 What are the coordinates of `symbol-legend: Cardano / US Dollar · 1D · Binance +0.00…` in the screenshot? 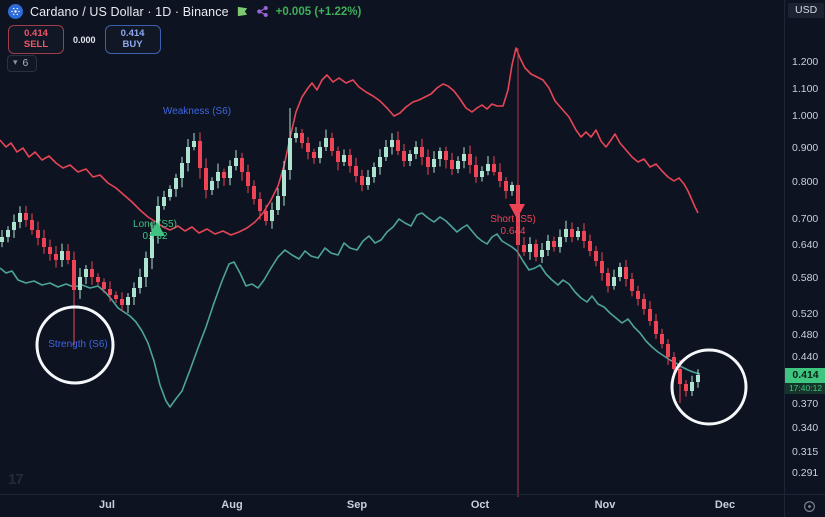 It's located at (184, 11).